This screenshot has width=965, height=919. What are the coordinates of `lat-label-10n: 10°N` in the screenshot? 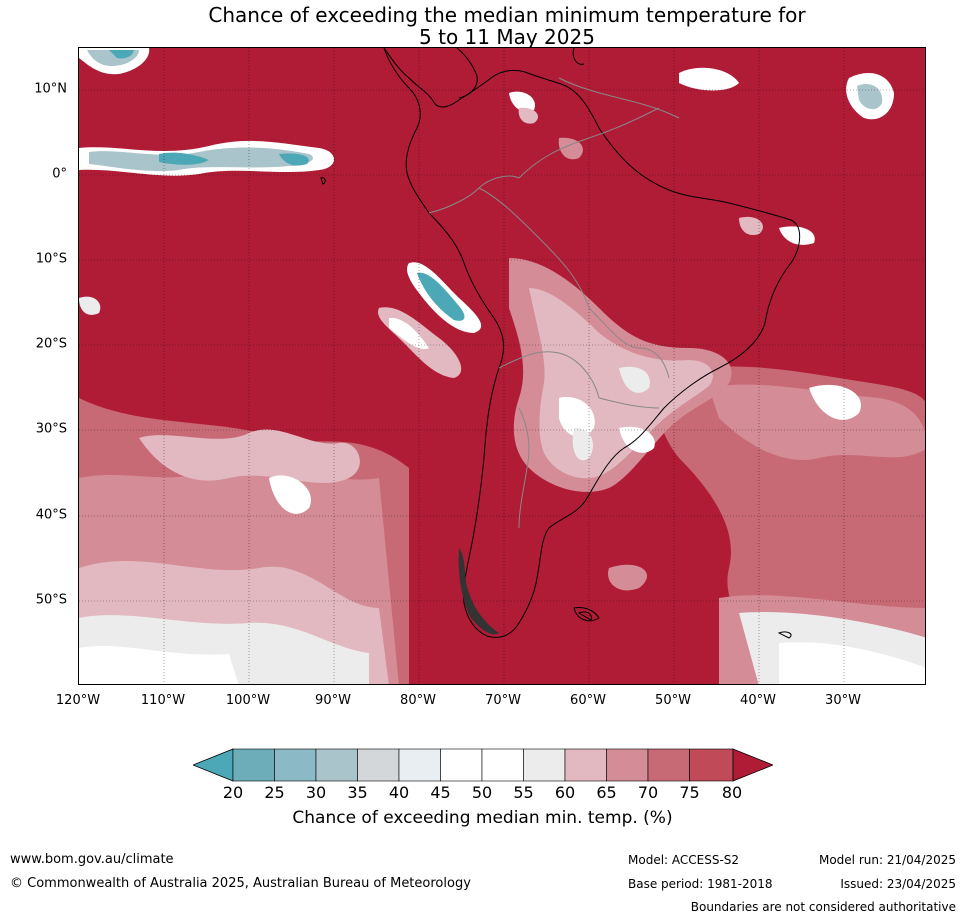 It's located at (50, 89).